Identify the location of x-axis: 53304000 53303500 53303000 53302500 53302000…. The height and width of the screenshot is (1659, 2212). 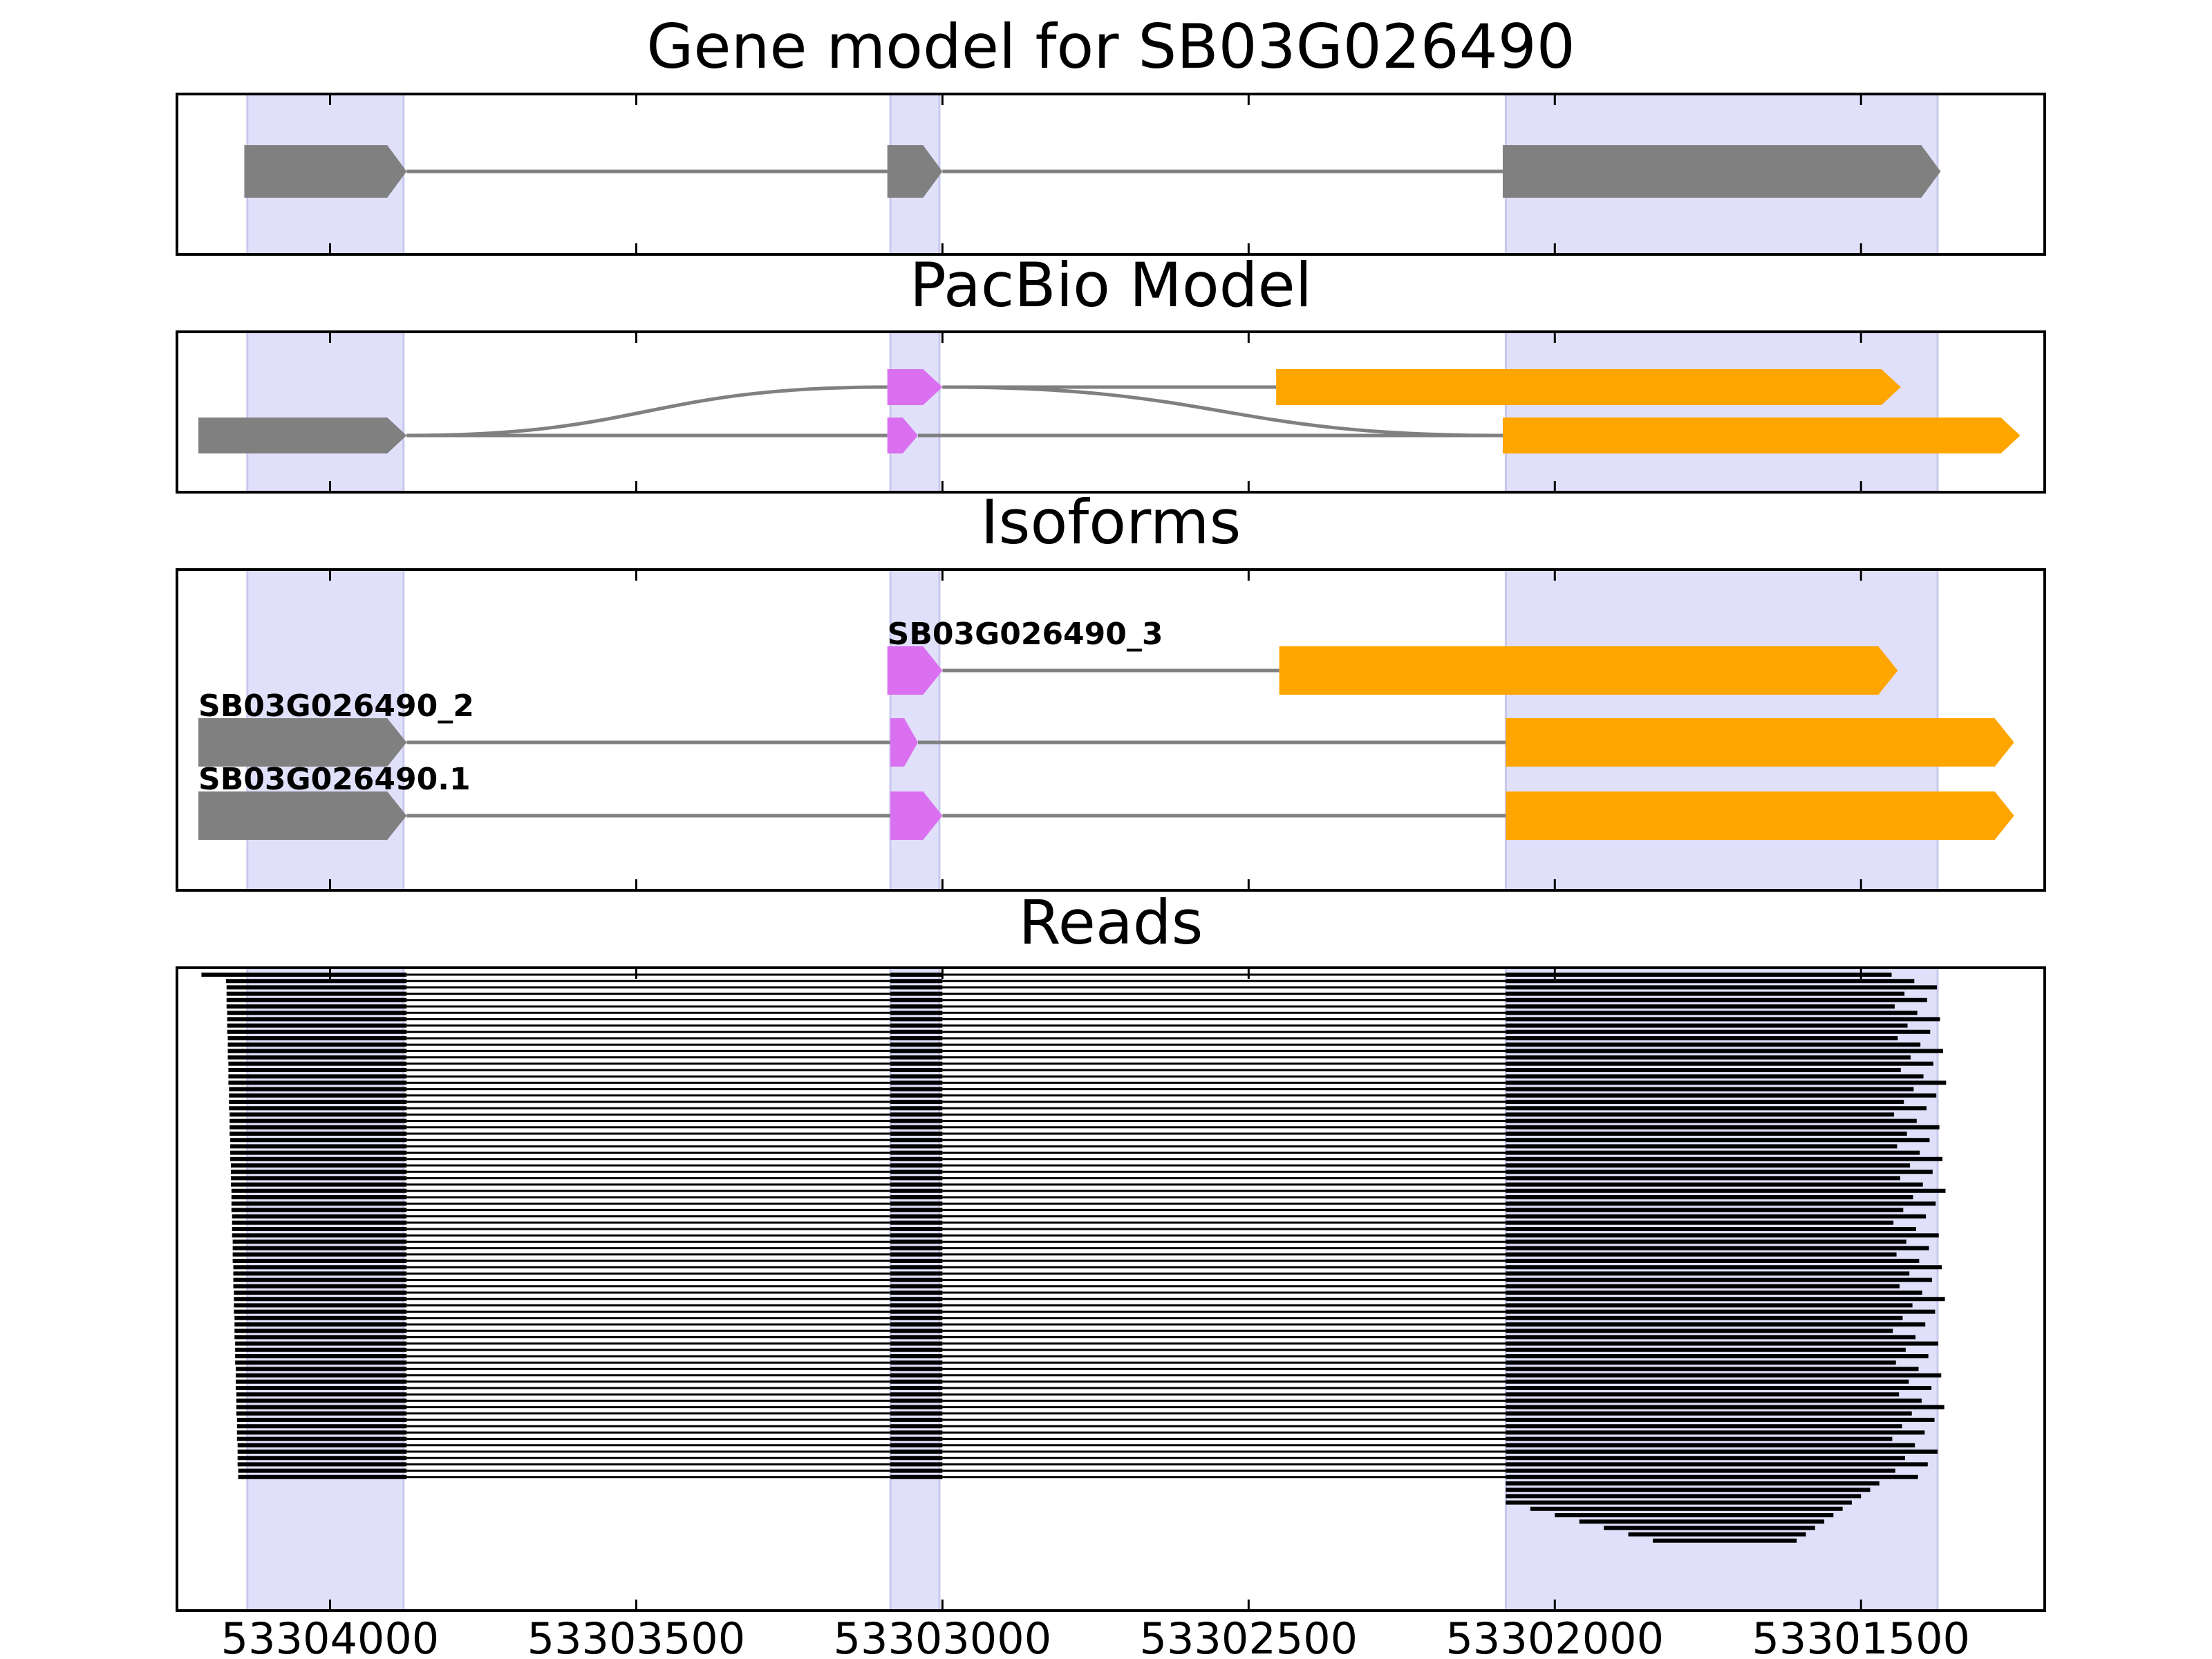
(1095, 1636).